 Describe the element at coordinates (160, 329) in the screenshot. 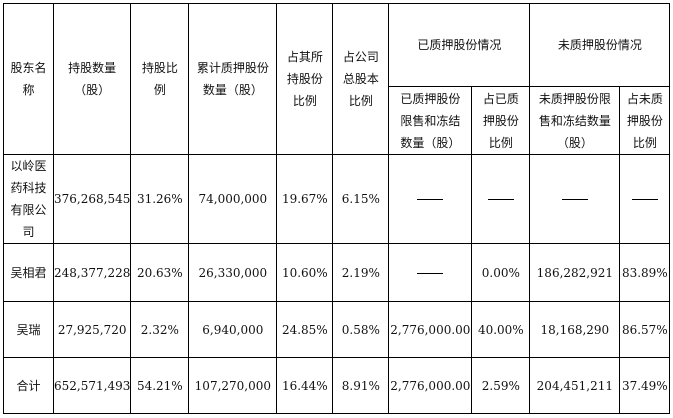

I see `holding-ratio-cell: 2.32%` at that location.